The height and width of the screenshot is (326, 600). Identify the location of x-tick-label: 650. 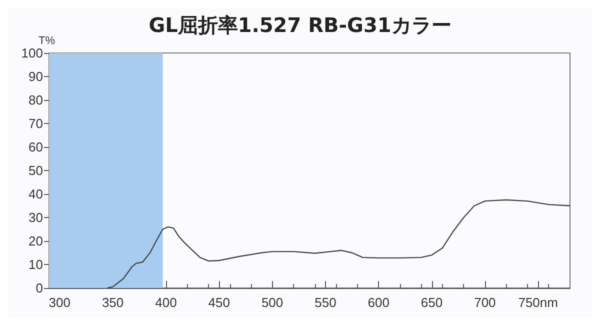
(431, 302).